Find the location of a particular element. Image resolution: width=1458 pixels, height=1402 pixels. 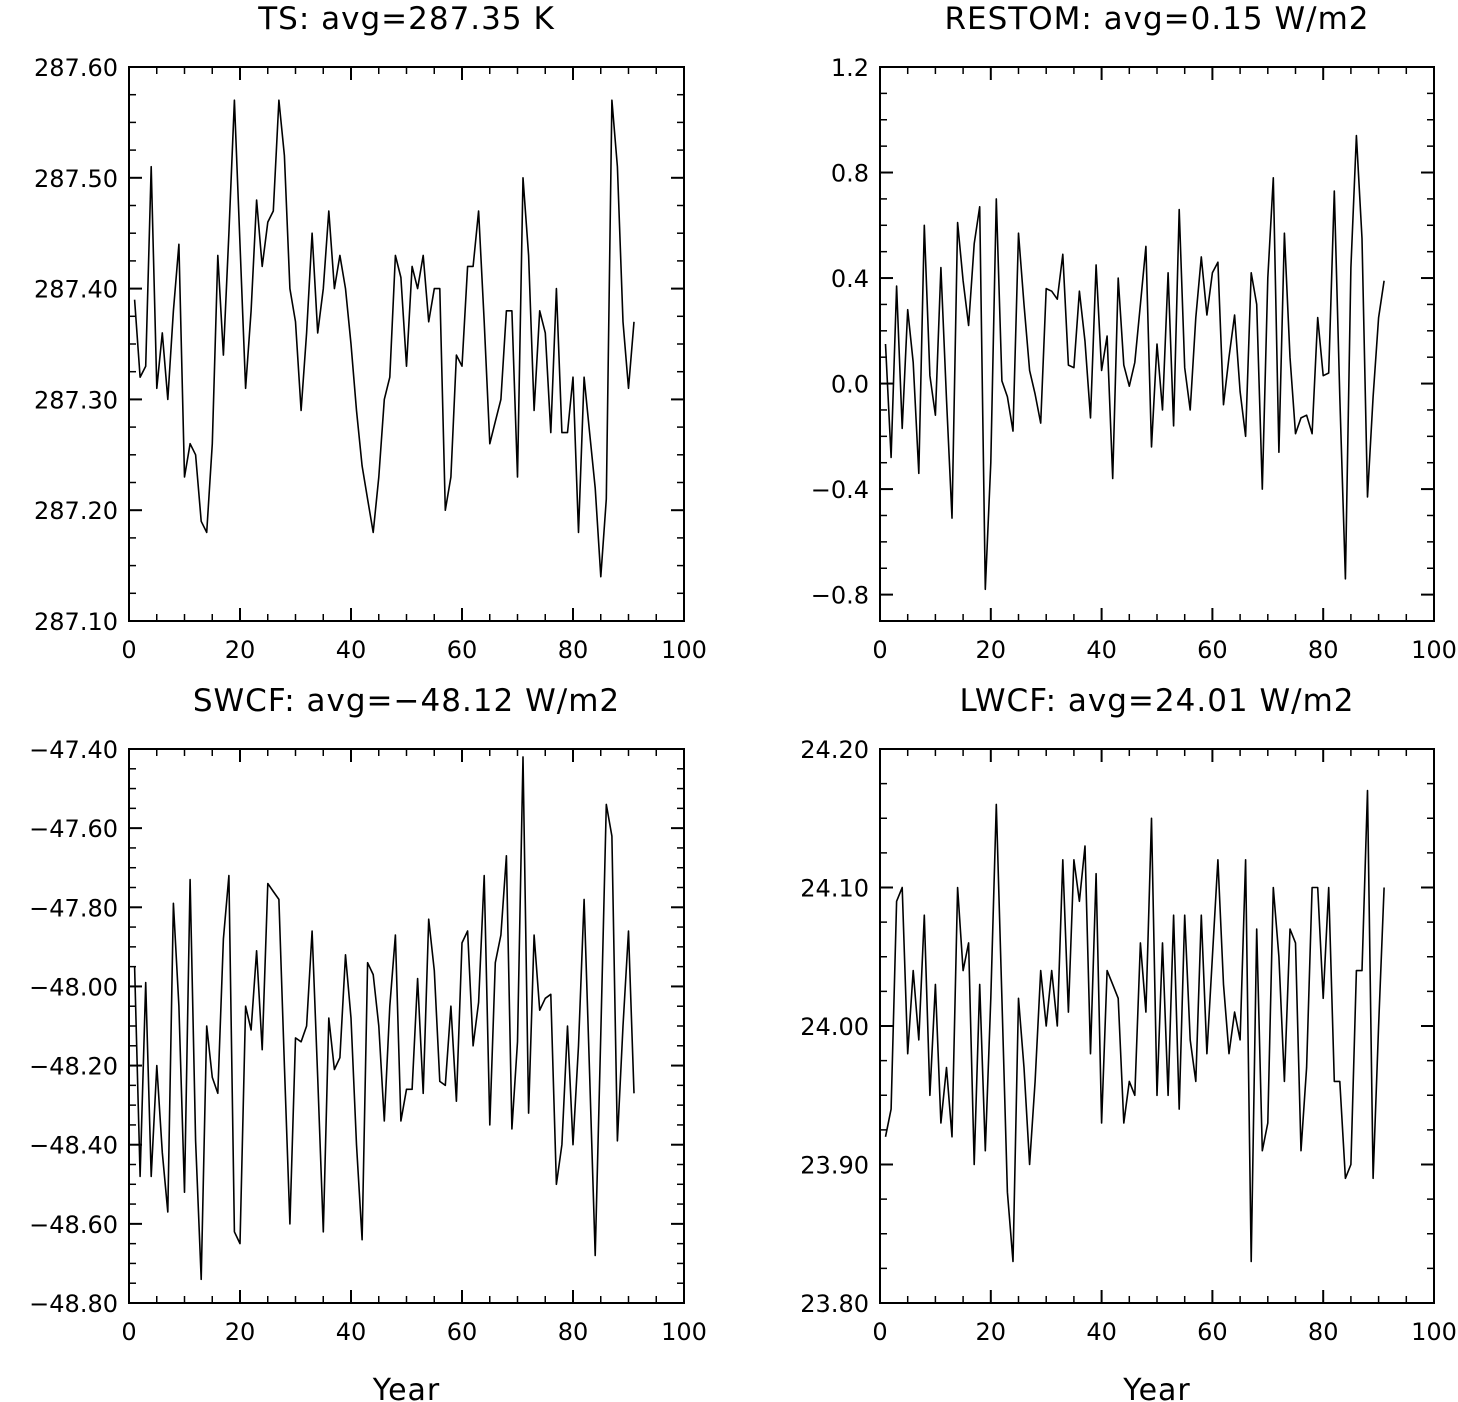

y-tick-label: 24.10 is located at coordinates (834, 889).